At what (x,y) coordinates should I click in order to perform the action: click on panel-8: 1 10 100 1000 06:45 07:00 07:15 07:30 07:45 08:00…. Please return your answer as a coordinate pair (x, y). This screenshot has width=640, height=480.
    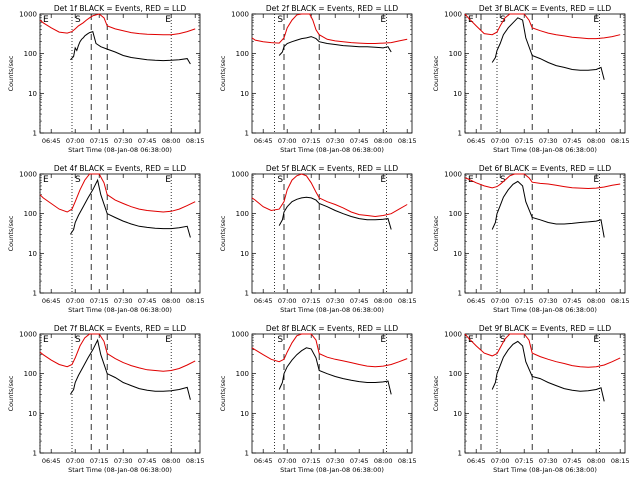
    Looking at the image, I should click on (318, 399).